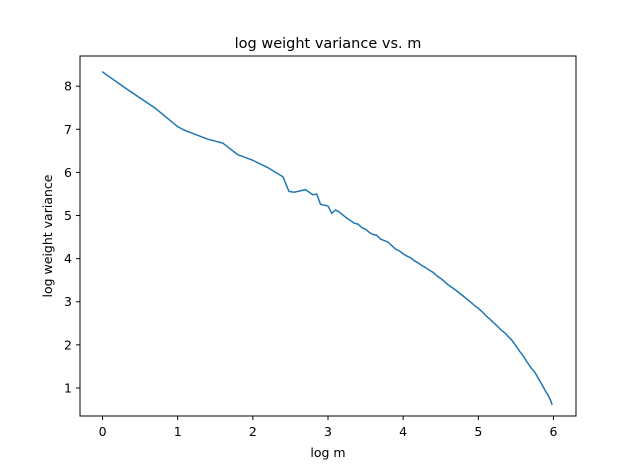  I want to click on y-tick-label: 2, so click(68, 344).